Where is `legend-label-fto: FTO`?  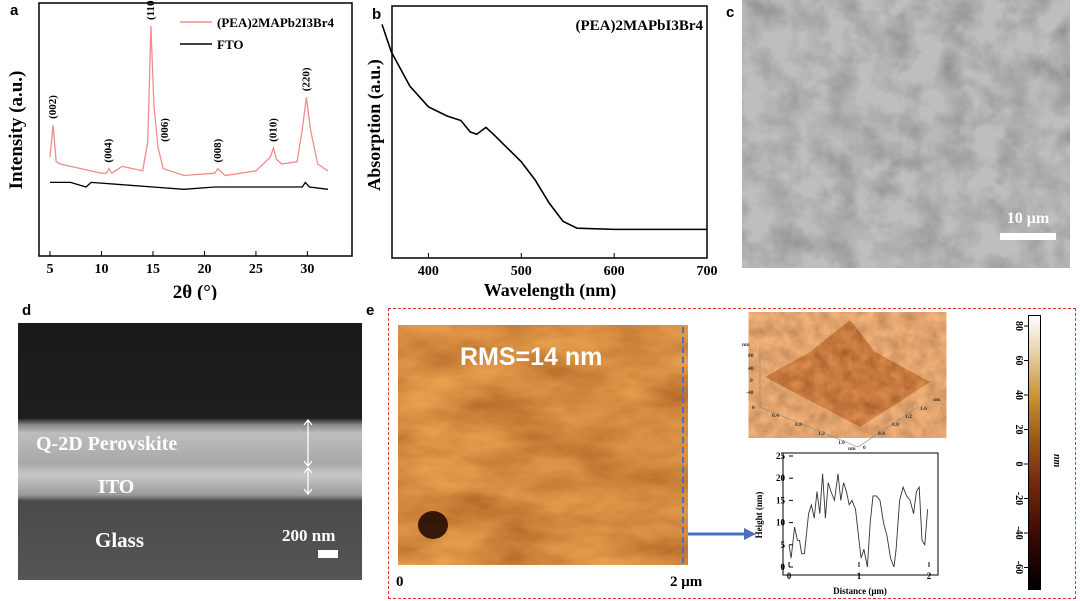 legend-label-fto: FTO is located at coordinates (230, 44).